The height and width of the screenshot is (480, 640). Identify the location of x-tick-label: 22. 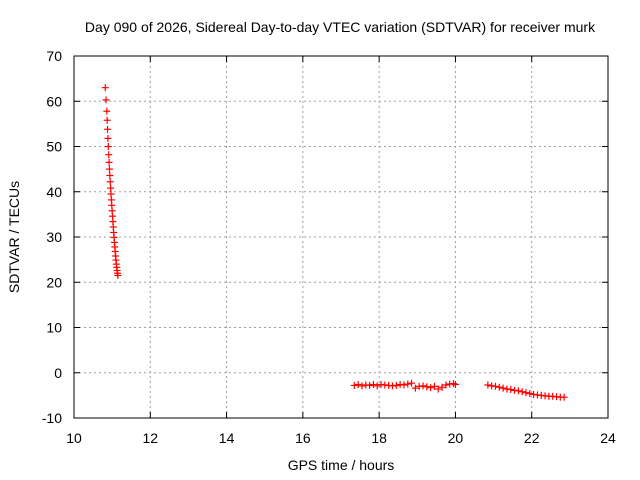
(532, 438).